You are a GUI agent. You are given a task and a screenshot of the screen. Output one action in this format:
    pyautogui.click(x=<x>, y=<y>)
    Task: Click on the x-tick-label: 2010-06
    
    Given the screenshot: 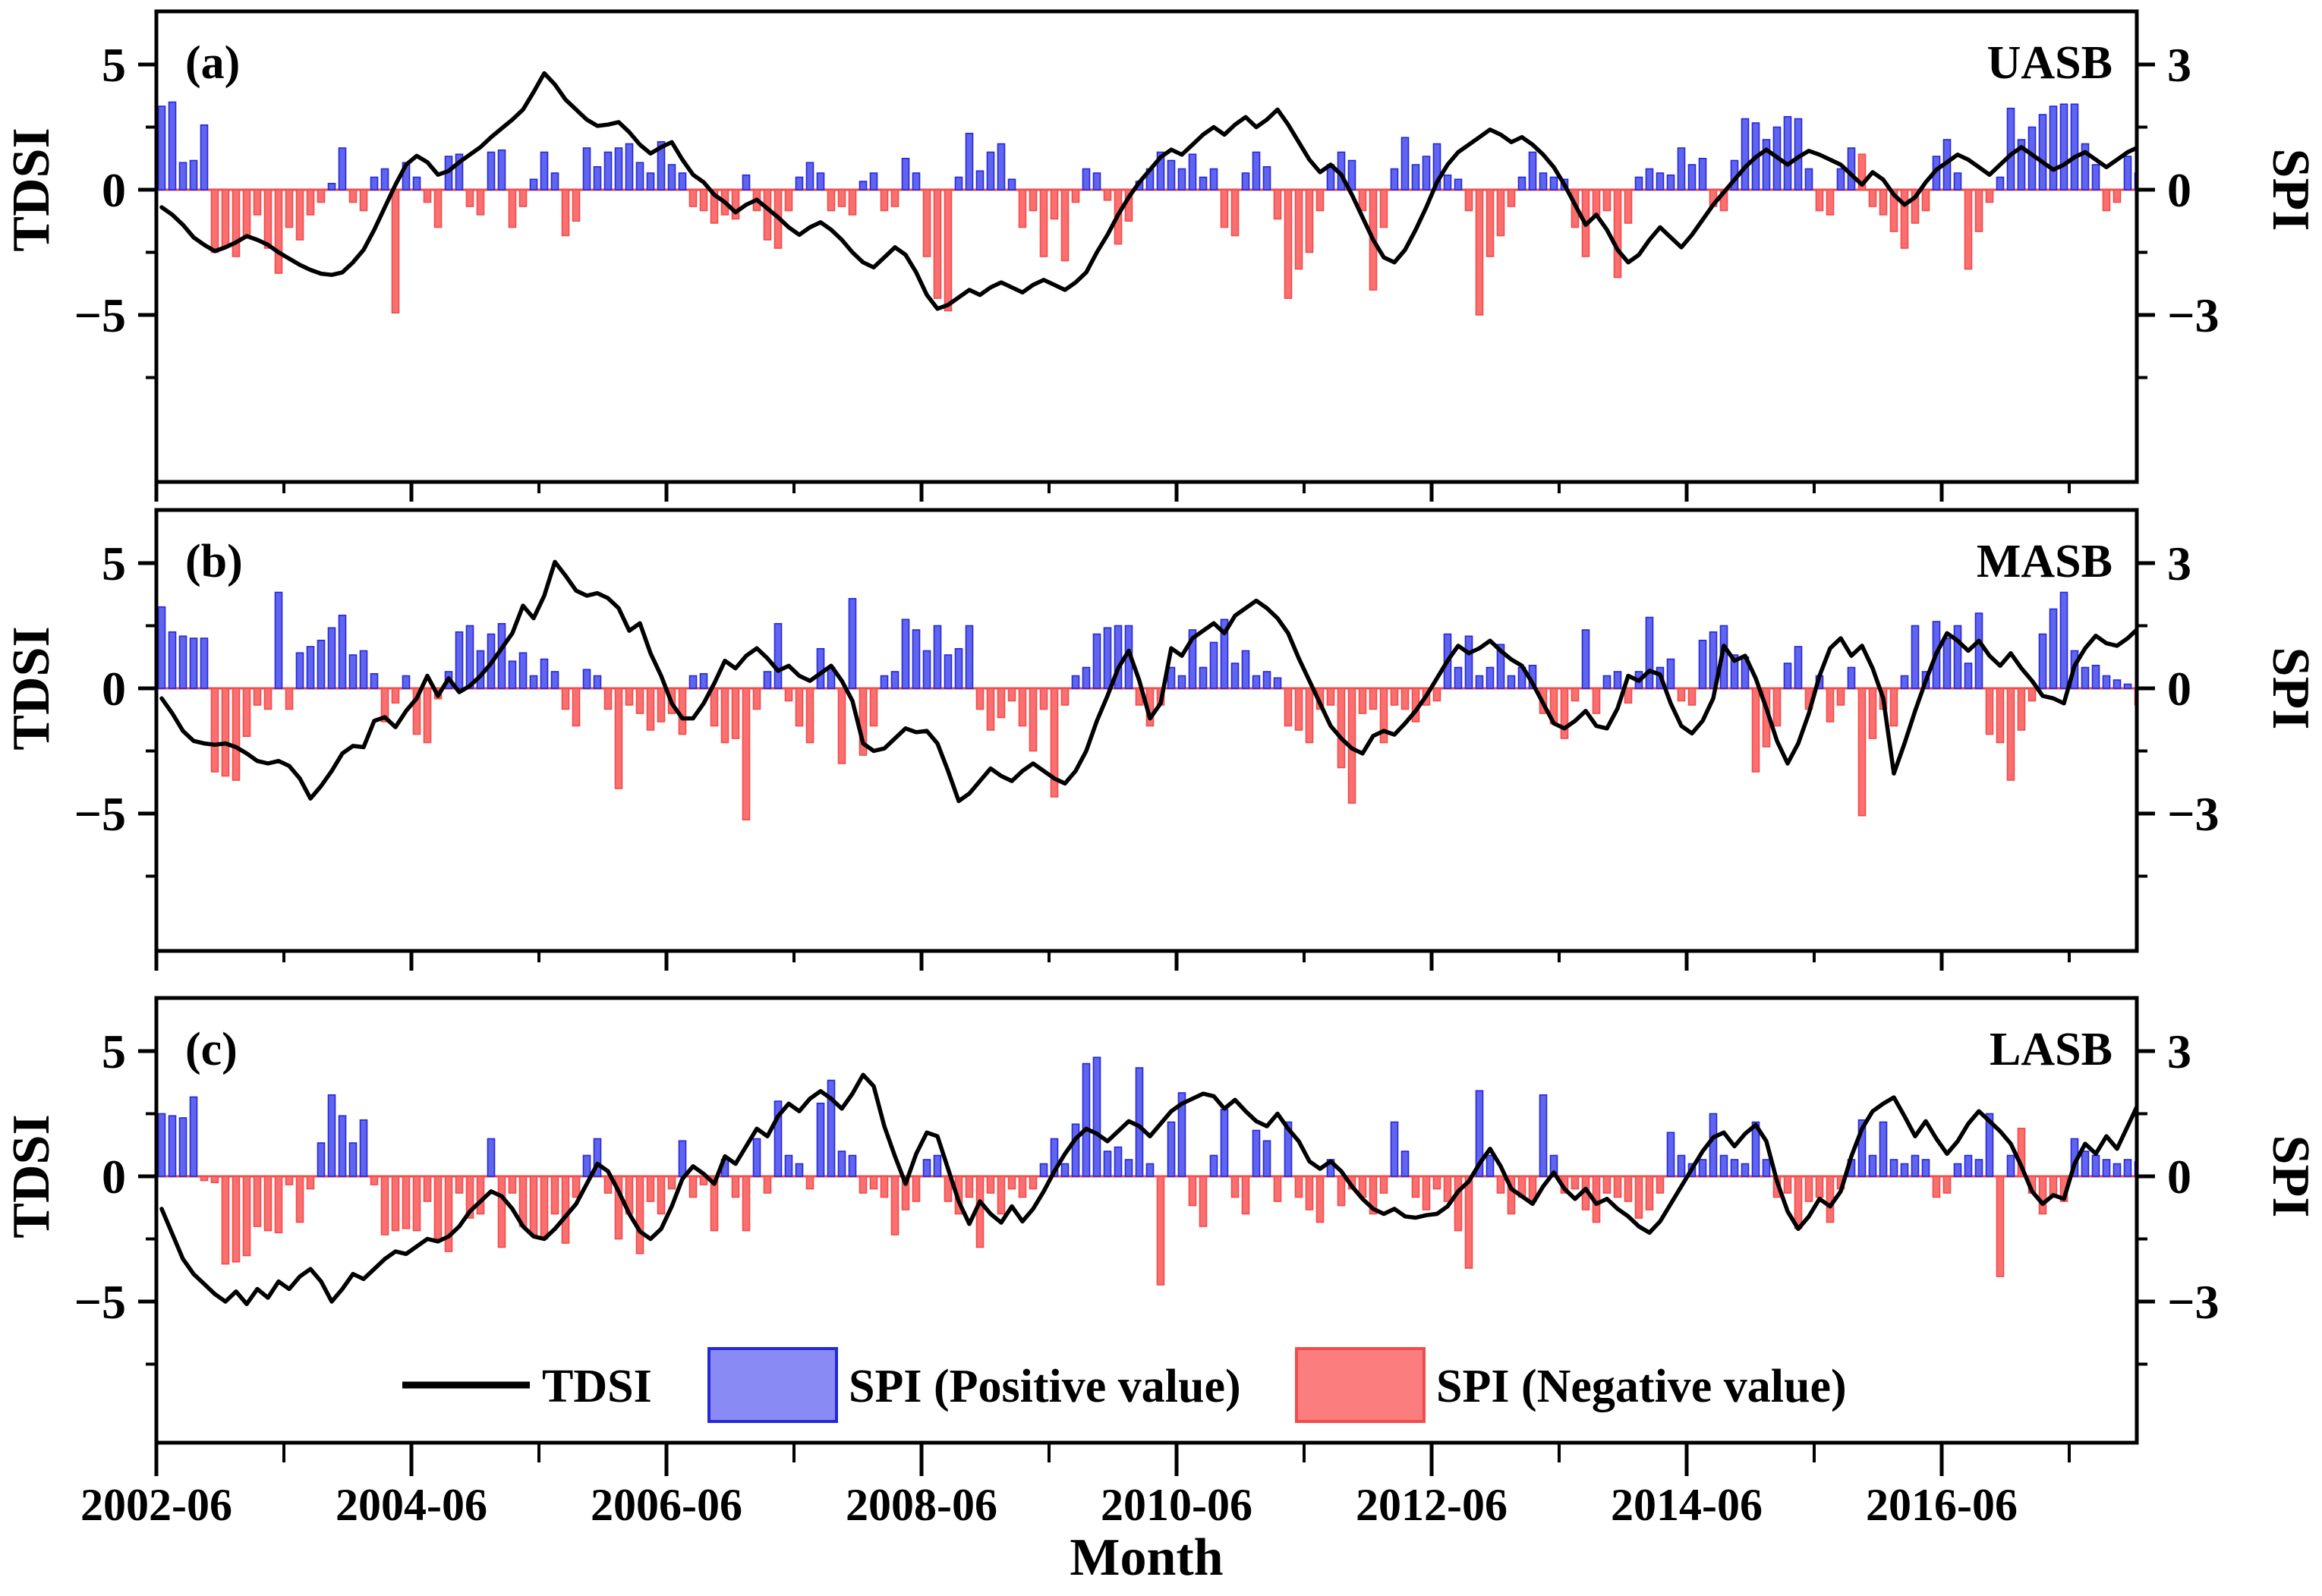 What is the action you would take?
    pyautogui.click(x=1176, y=1505)
    